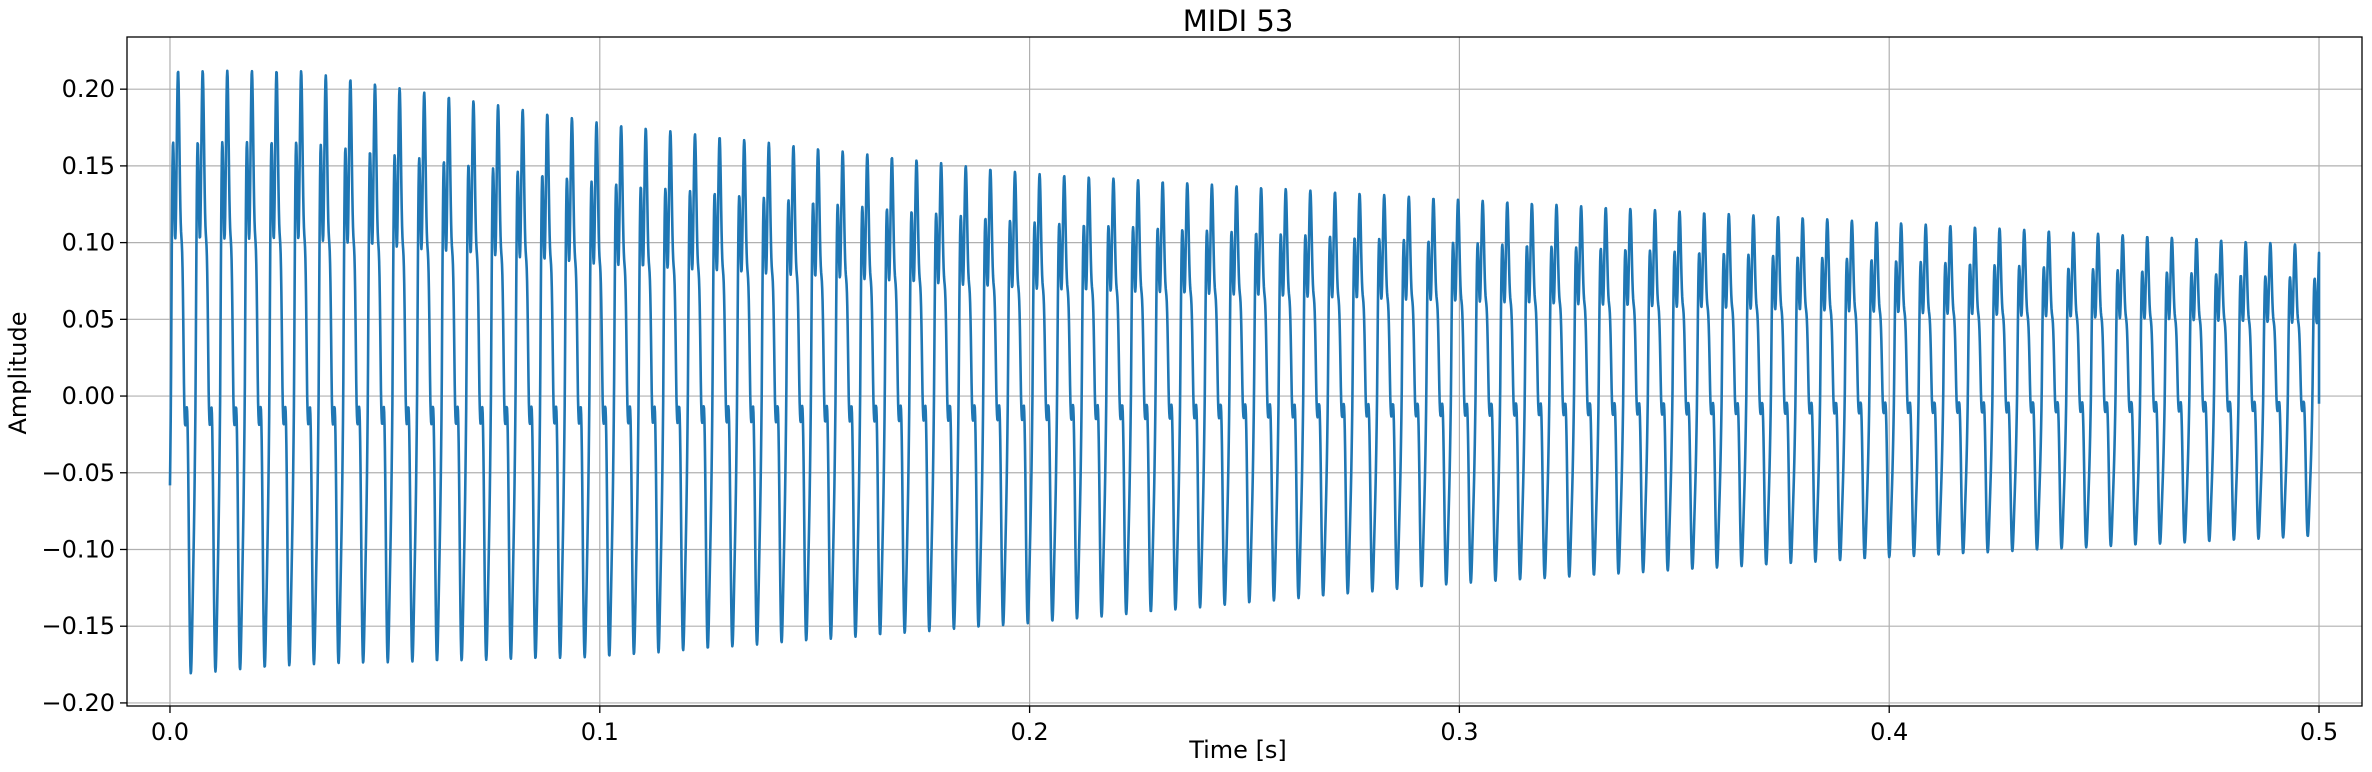 Image resolution: width=2372 pixels, height=772 pixels. I want to click on y-tick-label: 0.00, so click(88, 396).